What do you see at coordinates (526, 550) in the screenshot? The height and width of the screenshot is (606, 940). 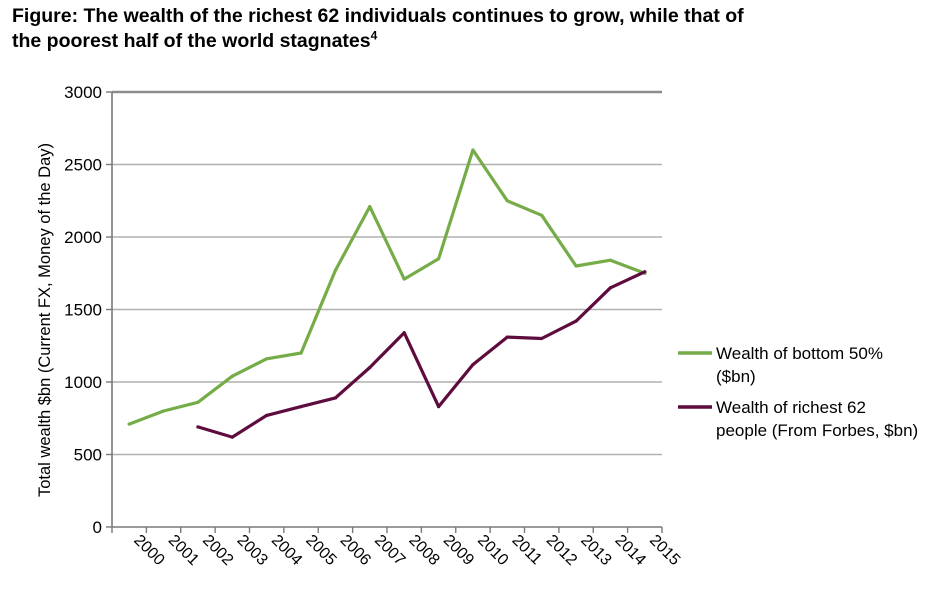 I see `x-tick-label: 2011` at bounding box center [526, 550].